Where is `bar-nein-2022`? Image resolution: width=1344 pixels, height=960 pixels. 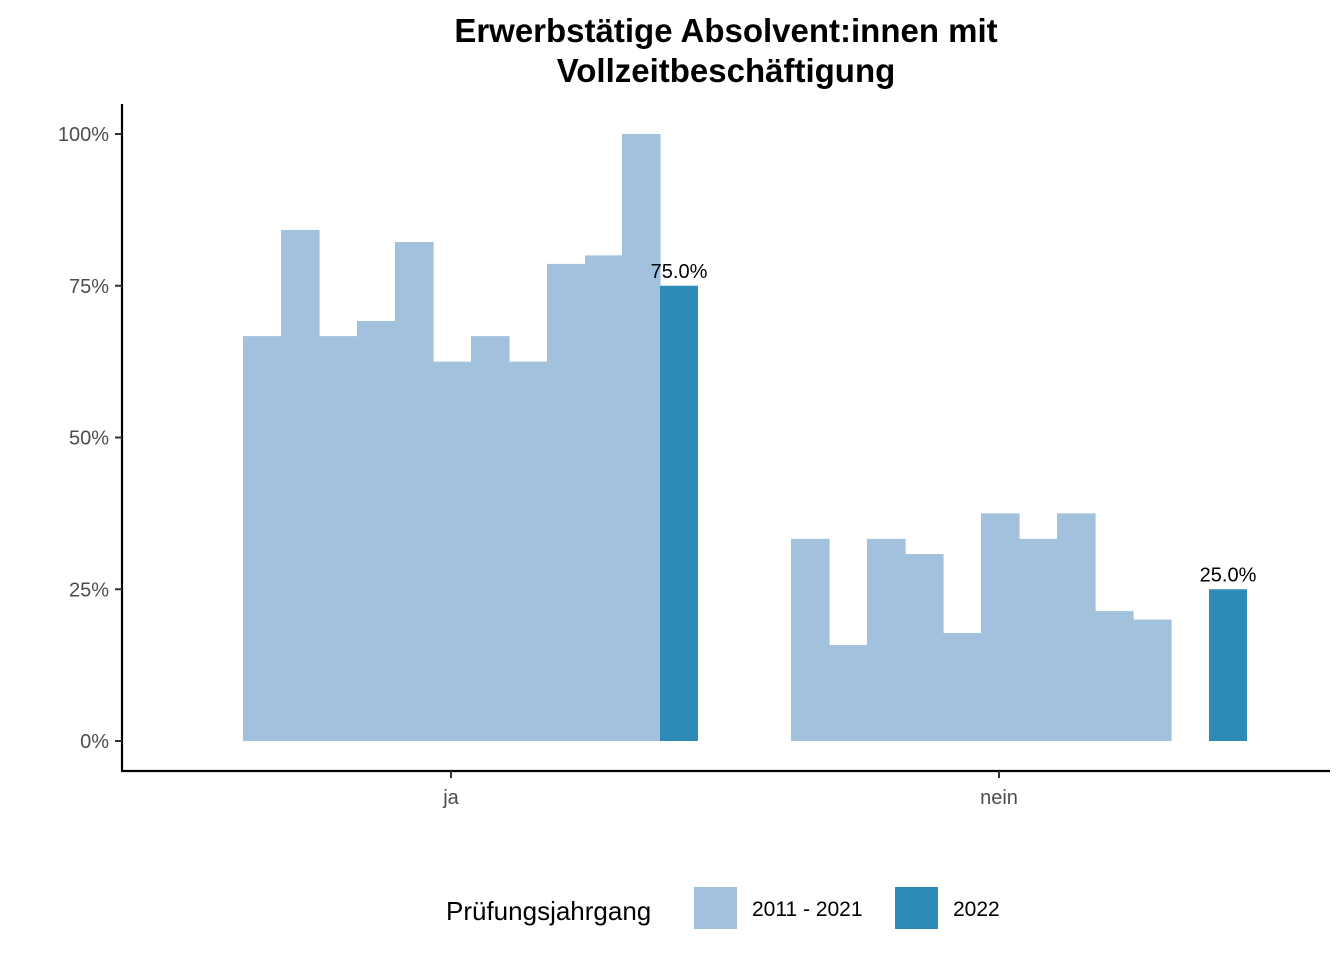 bar-nein-2022 is located at coordinates (1228, 665).